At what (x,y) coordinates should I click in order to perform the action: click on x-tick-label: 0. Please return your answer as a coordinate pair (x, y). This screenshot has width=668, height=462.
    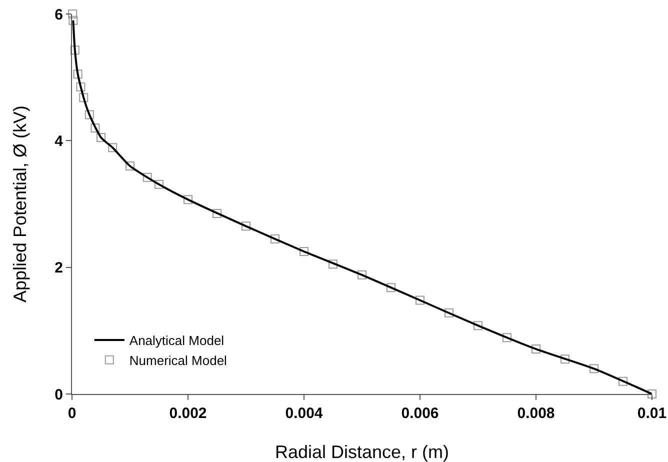
    Looking at the image, I should click on (72, 413).